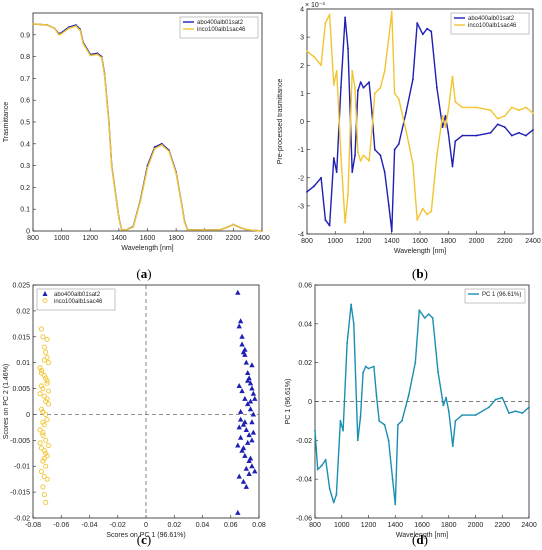 This screenshot has height=550, width=542. What do you see at coordinates (25, 79) in the screenshot?
I see `y-tick-label: 0.7` at bounding box center [25, 79].